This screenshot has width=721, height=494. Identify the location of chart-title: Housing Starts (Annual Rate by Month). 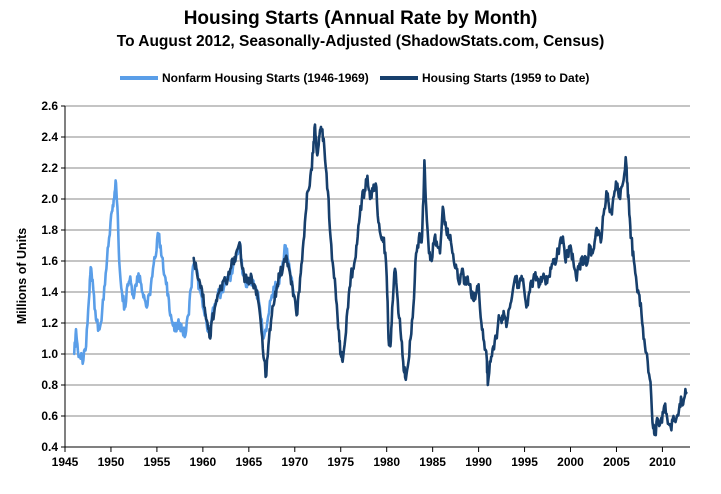
(360, 18).